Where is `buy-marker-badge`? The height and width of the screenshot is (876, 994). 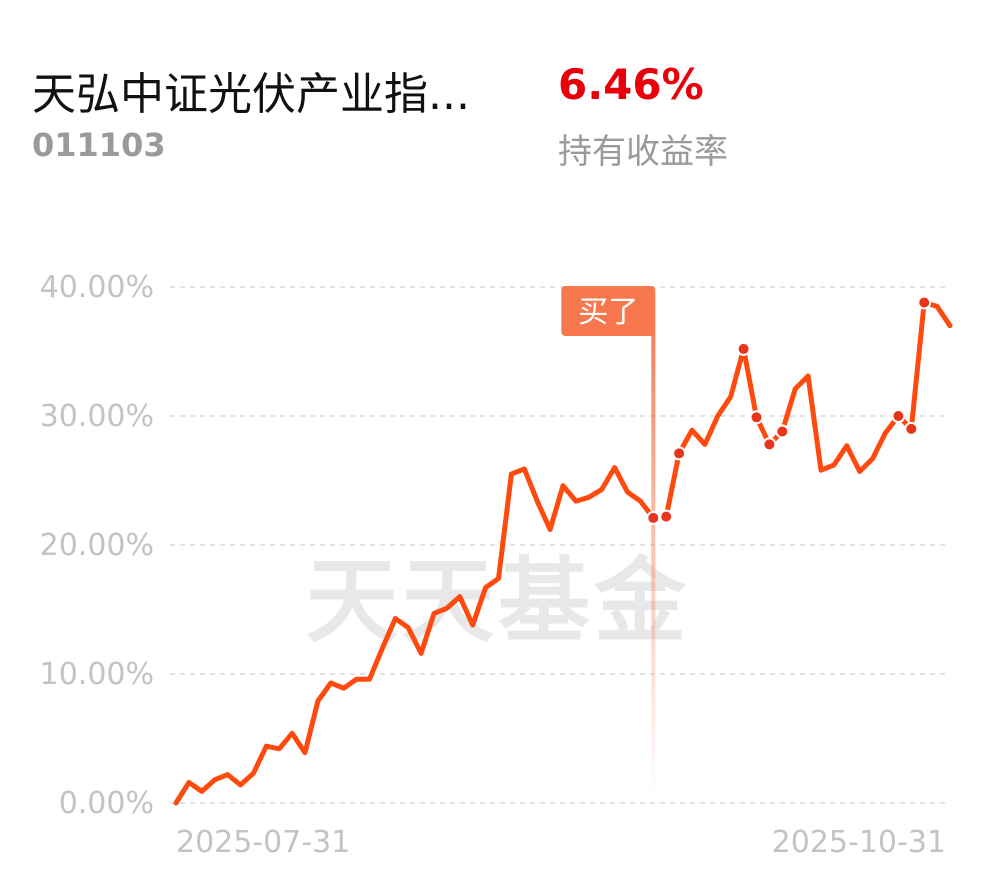
buy-marker-badge is located at coordinates (608, 311).